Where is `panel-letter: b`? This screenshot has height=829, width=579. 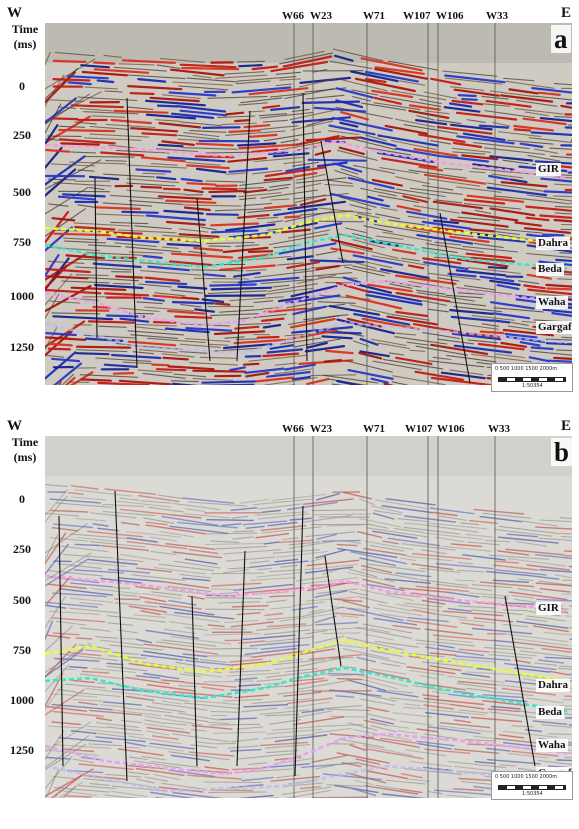
panel-letter: b is located at coordinates (562, 452).